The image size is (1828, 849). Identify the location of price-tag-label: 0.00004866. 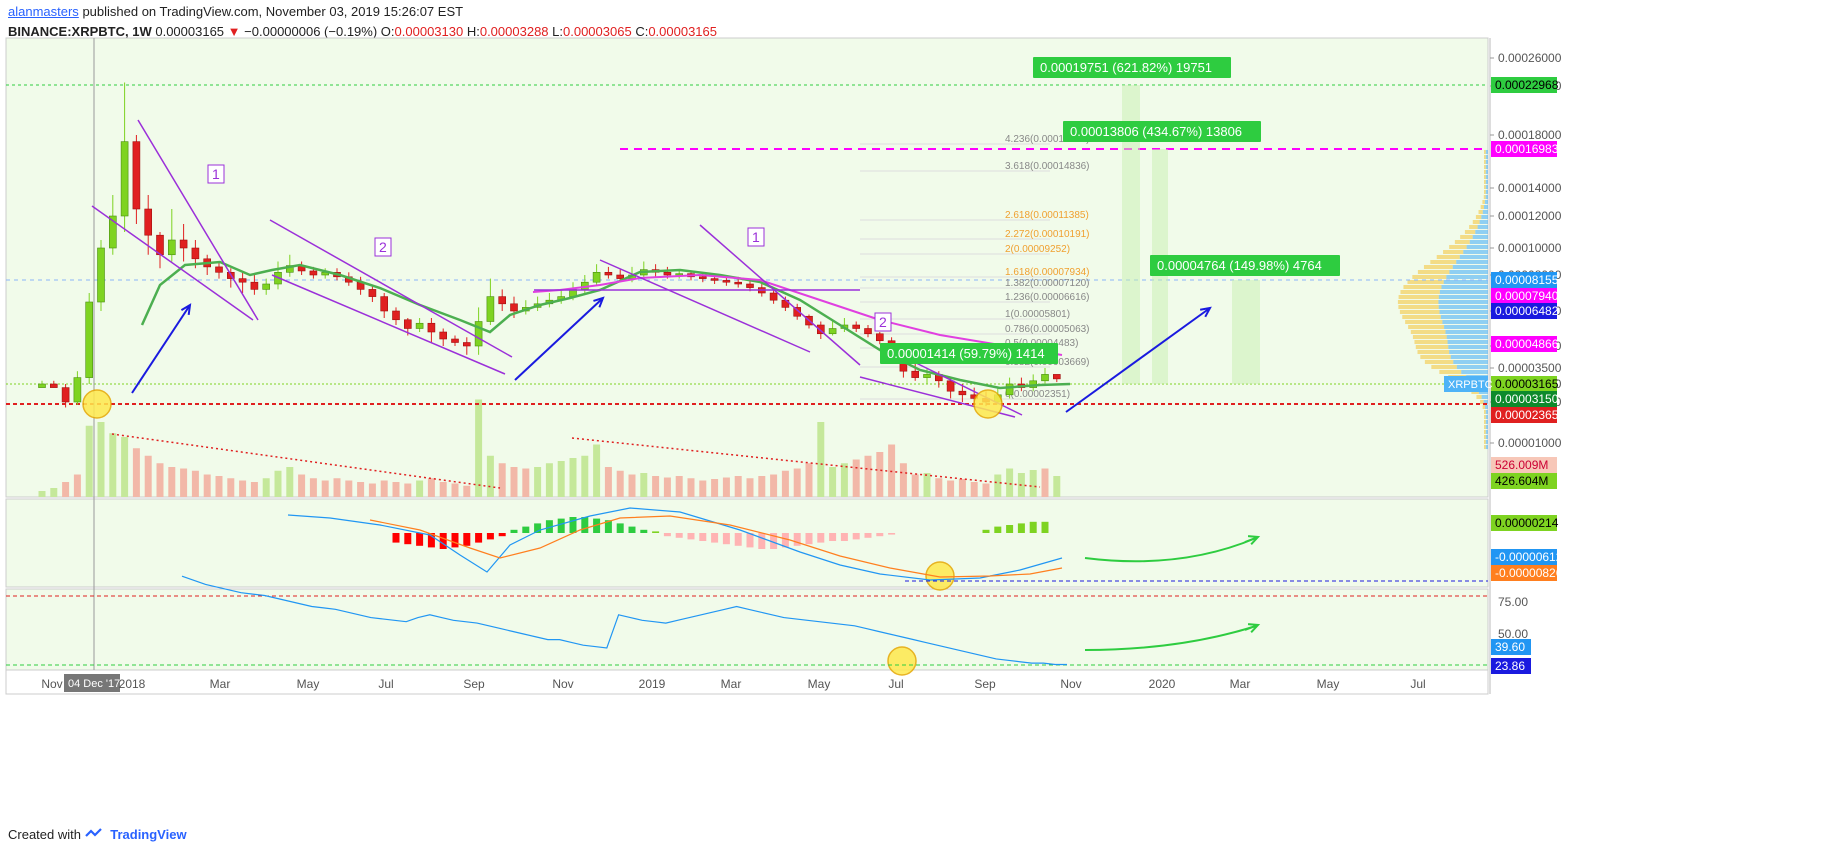
(1527, 344).